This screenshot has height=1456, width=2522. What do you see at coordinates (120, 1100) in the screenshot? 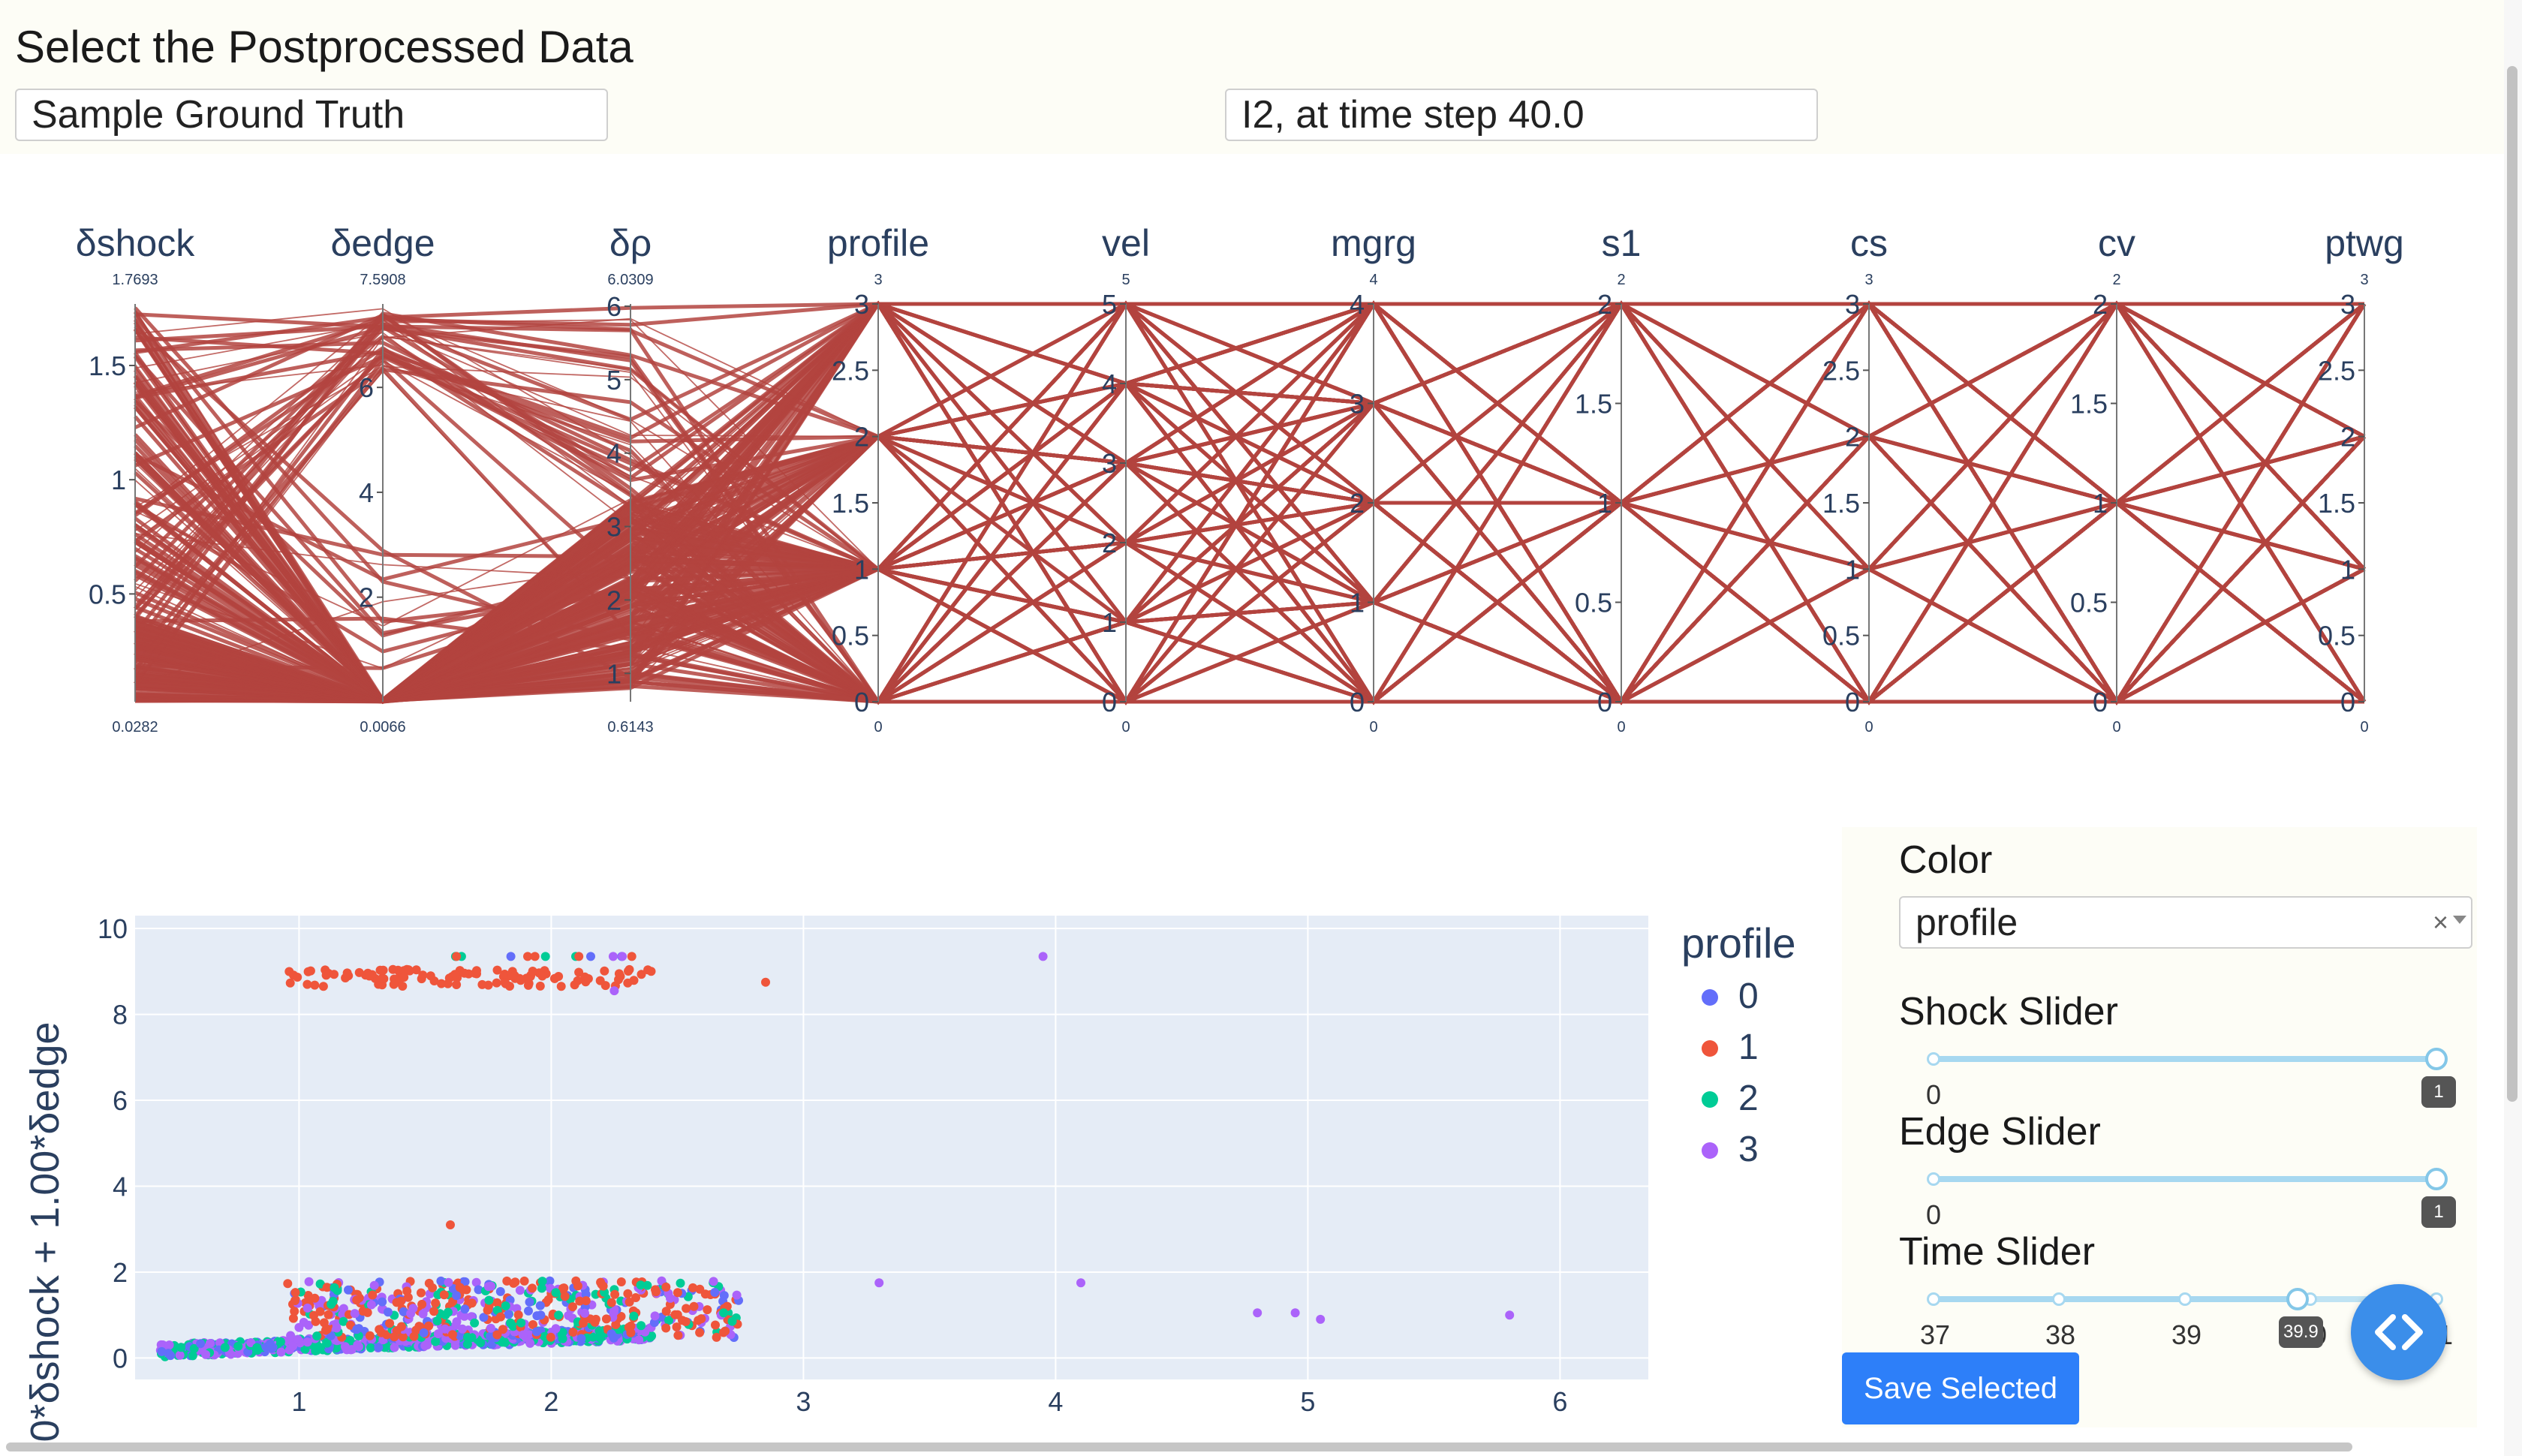
I see `y-tick-label: 6` at bounding box center [120, 1100].